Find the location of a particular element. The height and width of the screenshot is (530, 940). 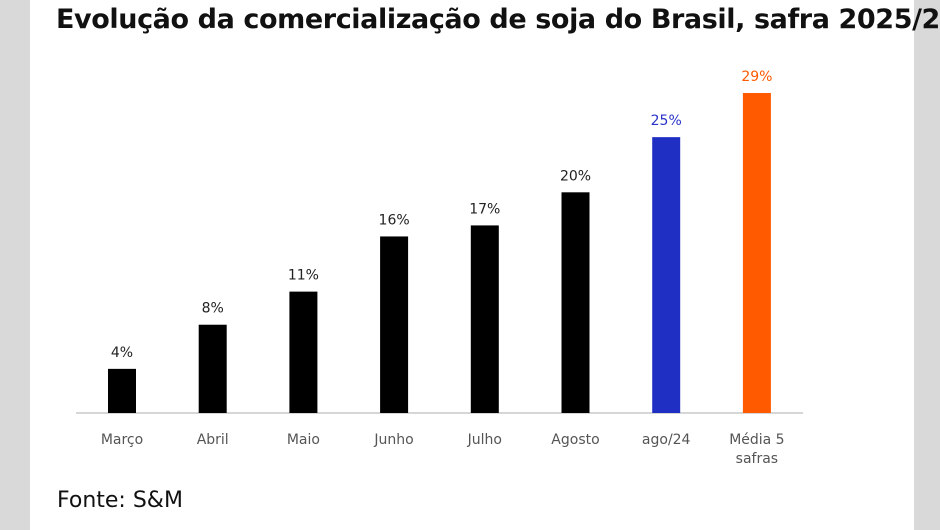

value-label-6: 25% is located at coordinates (666, 121).